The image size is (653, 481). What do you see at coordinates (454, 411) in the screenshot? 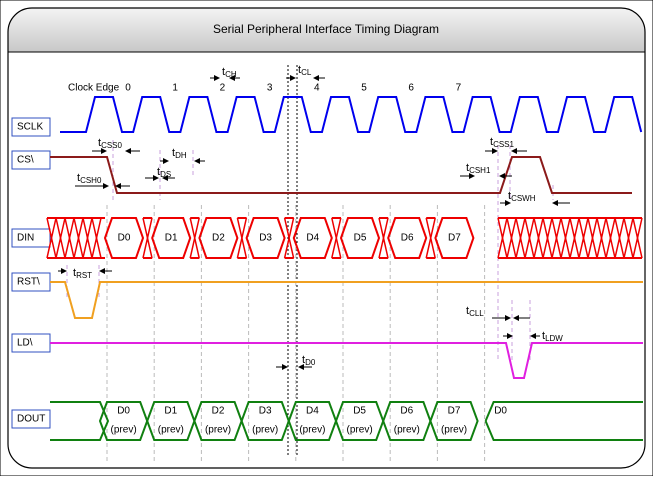
I see `dout-bit: D7` at bounding box center [454, 411].